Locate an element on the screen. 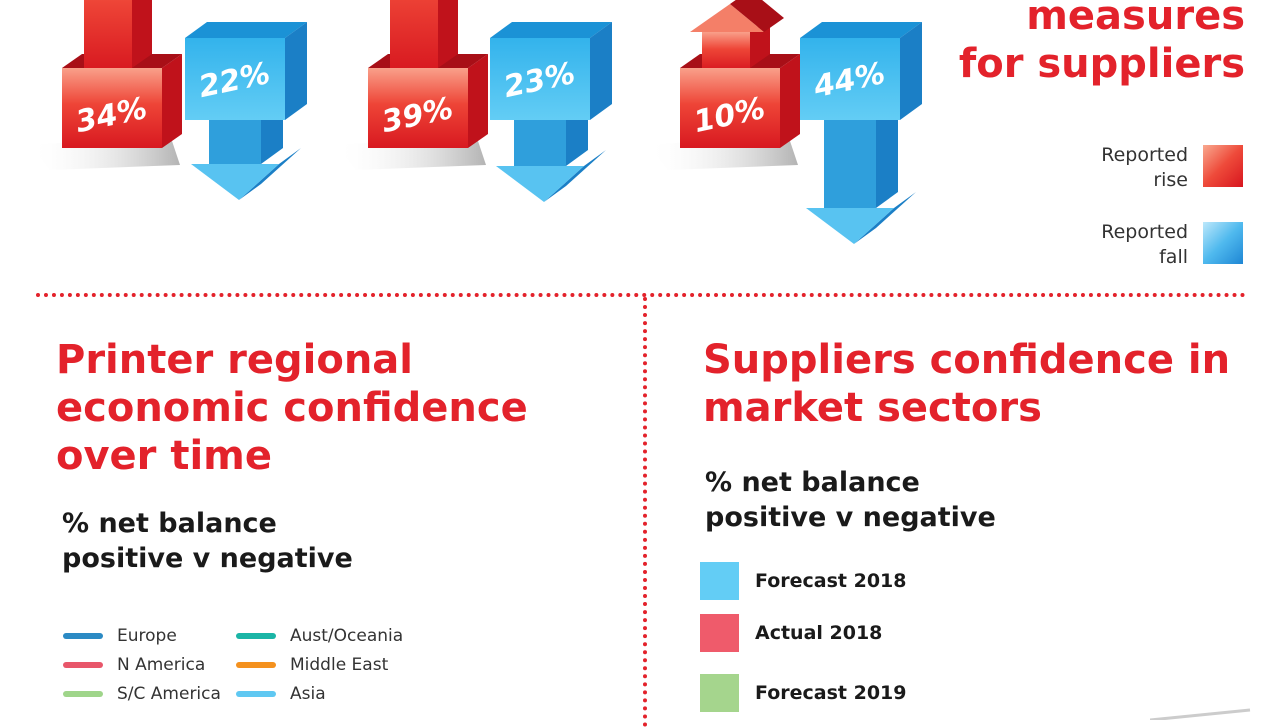 This screenshot has width=1280, height=727. sectors-legend-item: Actual 2018 is located at coordinates (791, 633).